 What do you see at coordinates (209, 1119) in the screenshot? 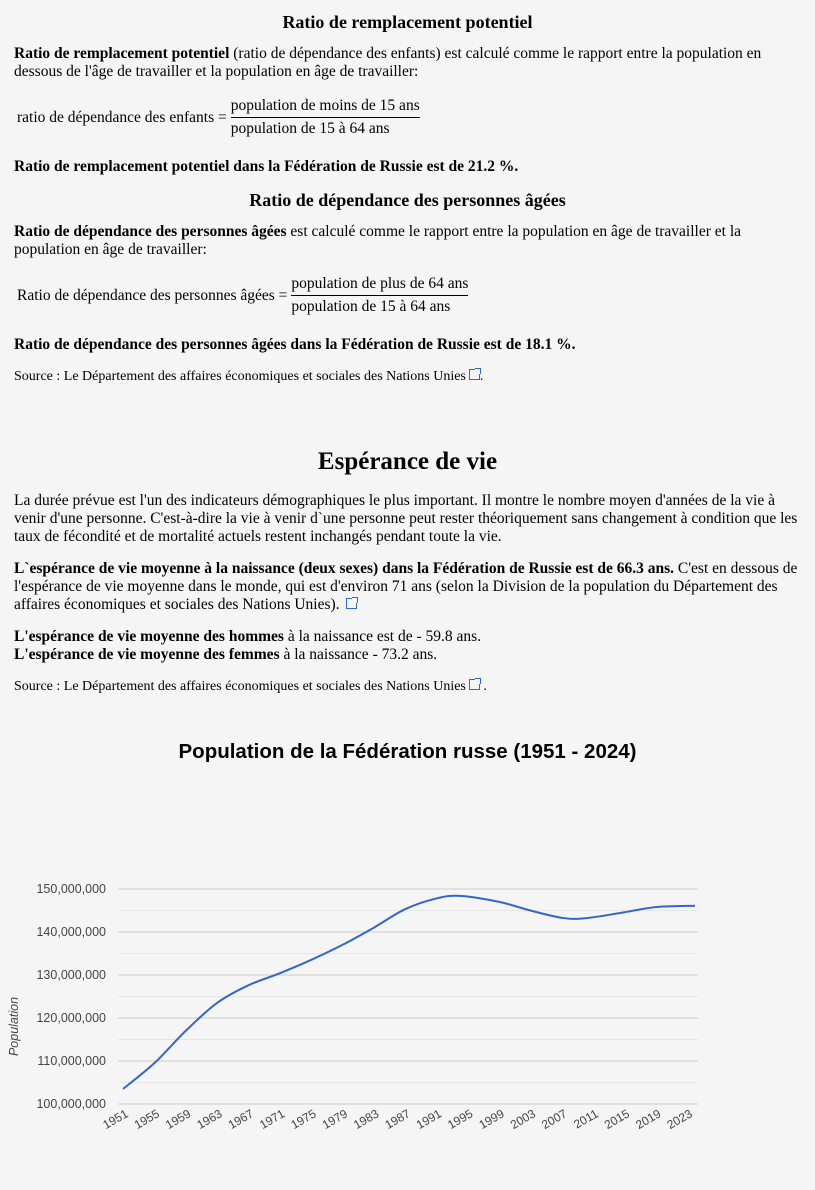
I see `x-tick-label: 1963` at bounding box center [209, 1119].